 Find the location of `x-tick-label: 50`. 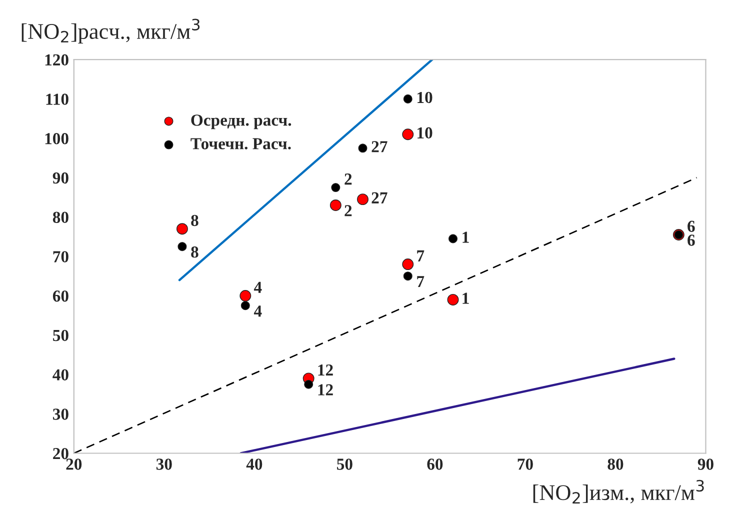

x-tick-label: 50 is located at coordinates (344, 464).